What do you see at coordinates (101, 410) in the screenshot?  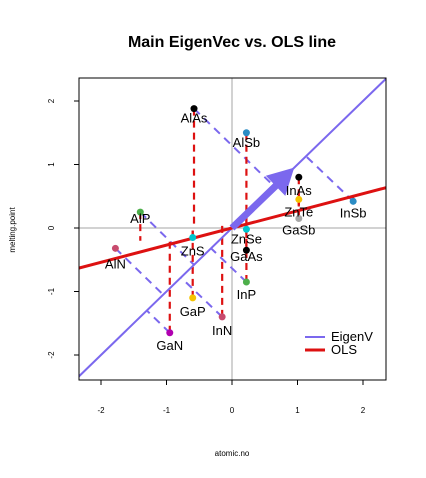 I see `x-tick-label: -2` at bounding box center [101, 410].